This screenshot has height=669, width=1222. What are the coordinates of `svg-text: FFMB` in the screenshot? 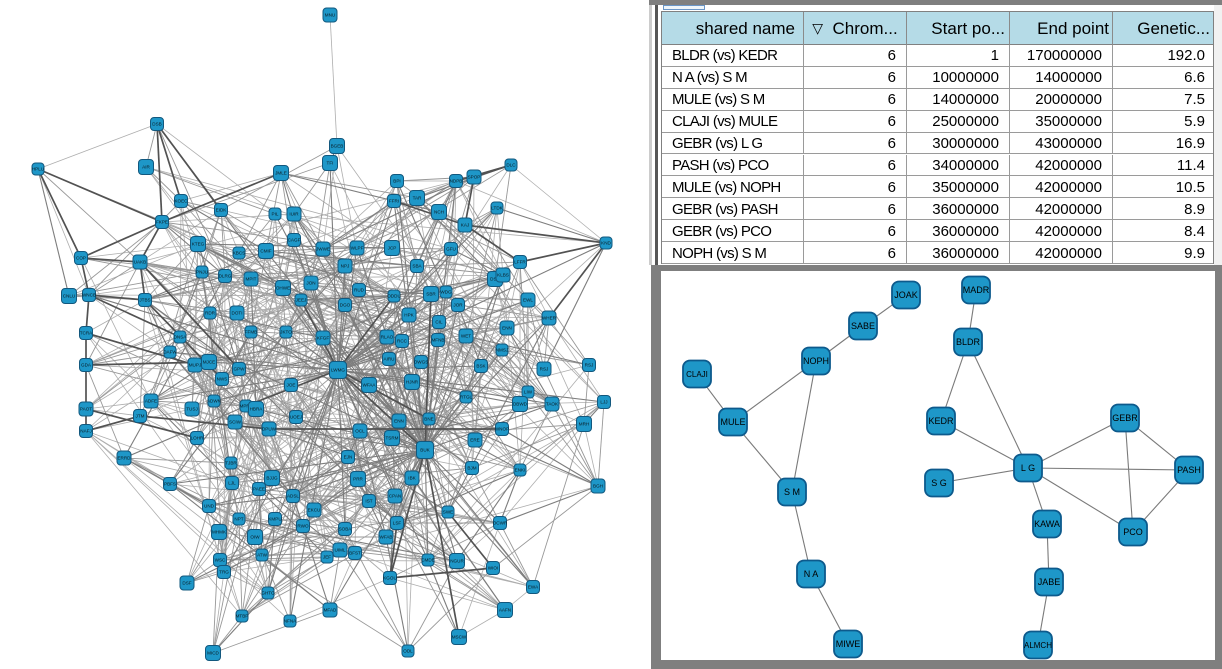 It's located at (251, 332).